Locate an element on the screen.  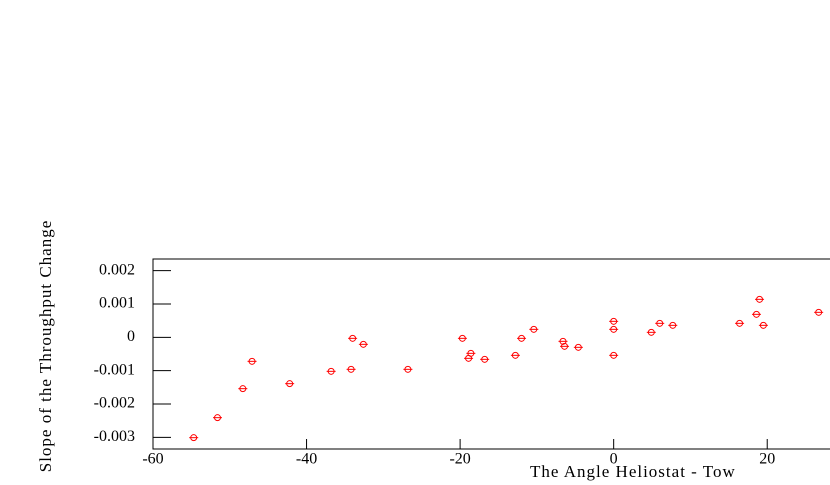
y-axis-label: Slope of the Throughput Change is located at coordinates (45, 346).